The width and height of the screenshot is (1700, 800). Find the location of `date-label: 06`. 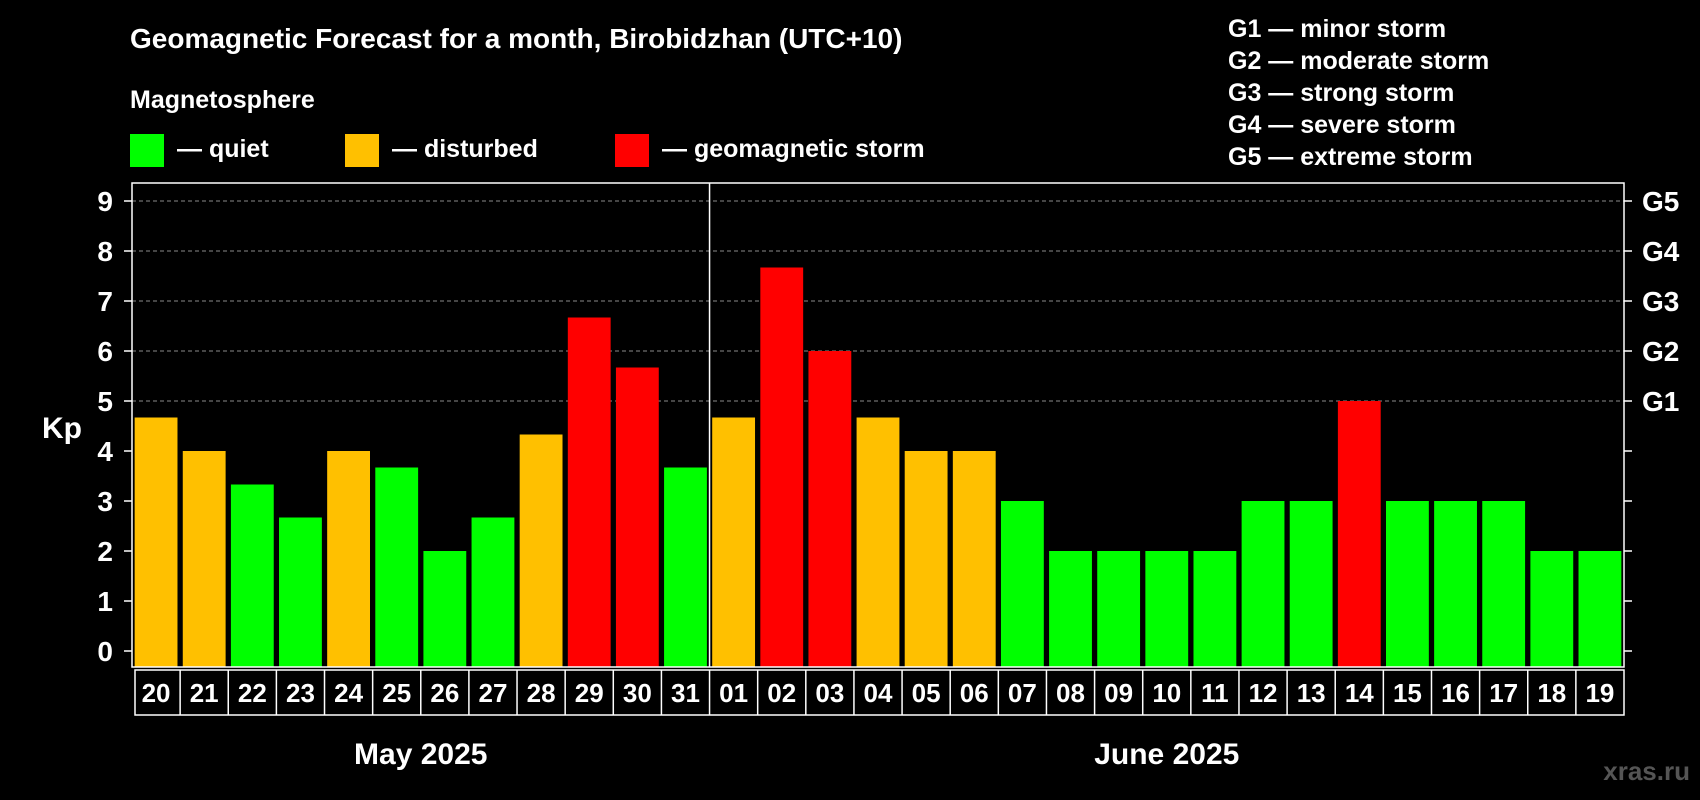

date-label: 06 is located at coordinates (974, 693).